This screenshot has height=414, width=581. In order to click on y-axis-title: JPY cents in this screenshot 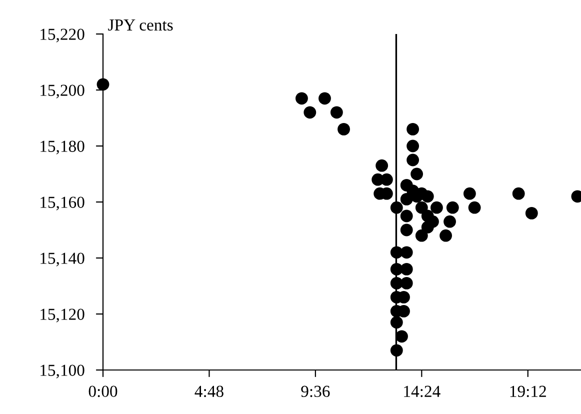, I will do `click(140, 25)`.